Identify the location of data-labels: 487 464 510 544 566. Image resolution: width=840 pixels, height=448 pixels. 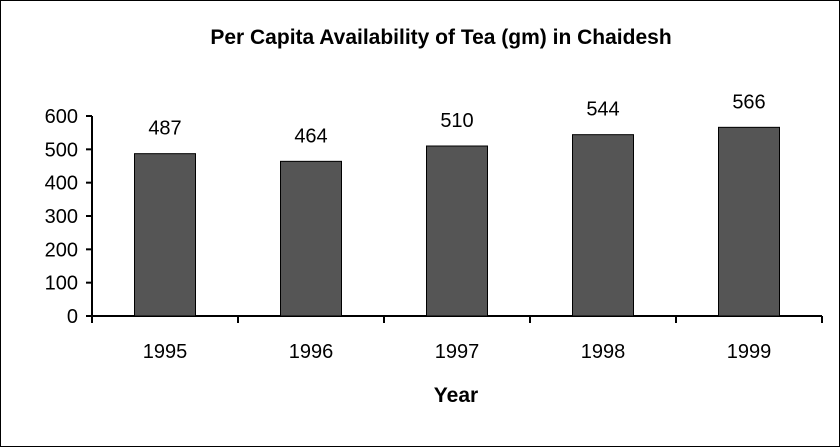
(456, 119).